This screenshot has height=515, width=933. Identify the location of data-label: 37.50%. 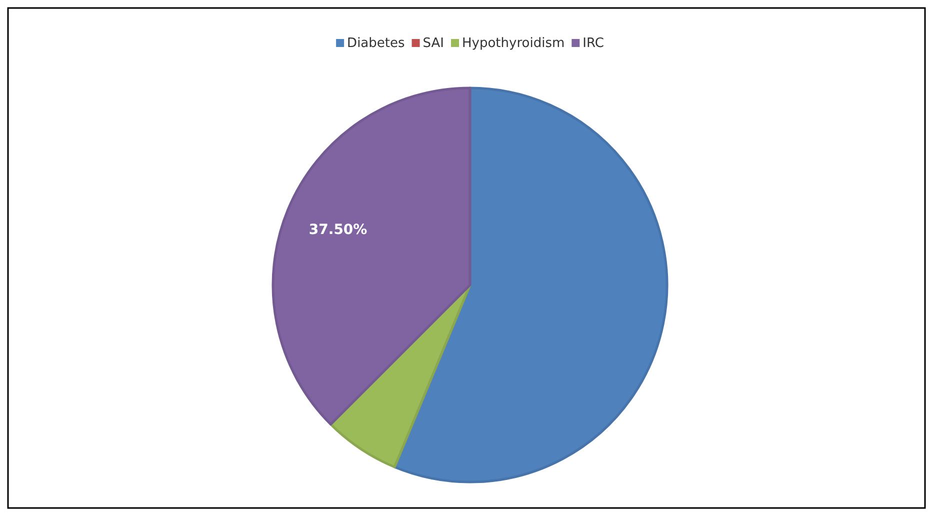
(338, 230).